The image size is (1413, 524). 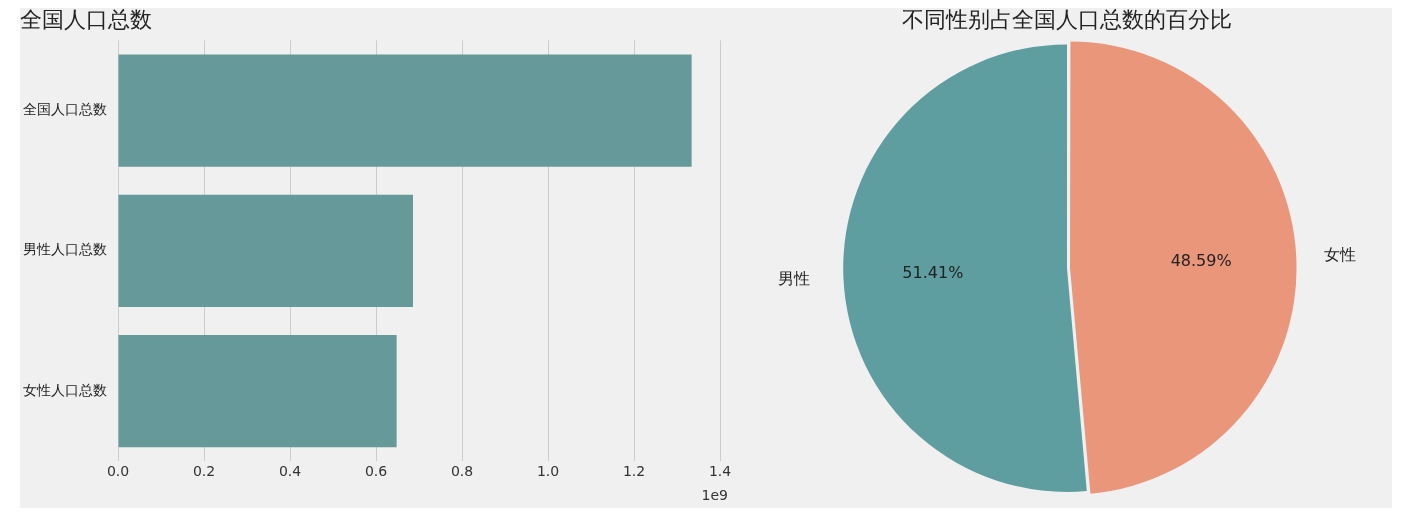 I want to click on x-tick-label: 1.2, so click(x=634, y=471).